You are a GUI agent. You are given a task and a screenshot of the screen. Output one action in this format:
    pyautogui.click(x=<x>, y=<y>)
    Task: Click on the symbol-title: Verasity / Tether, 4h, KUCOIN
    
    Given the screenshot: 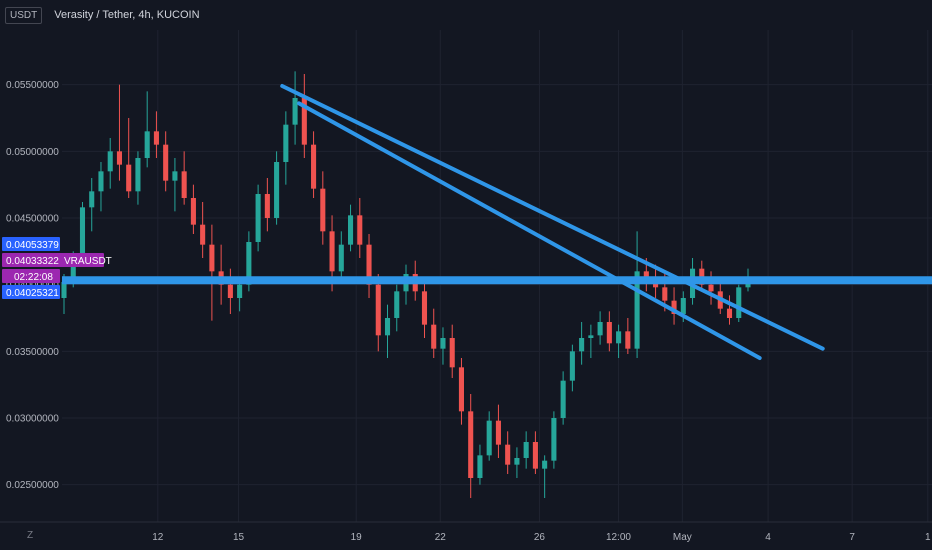 What is the action you would take?
    pyautogui.click(x=127, y=15)
    